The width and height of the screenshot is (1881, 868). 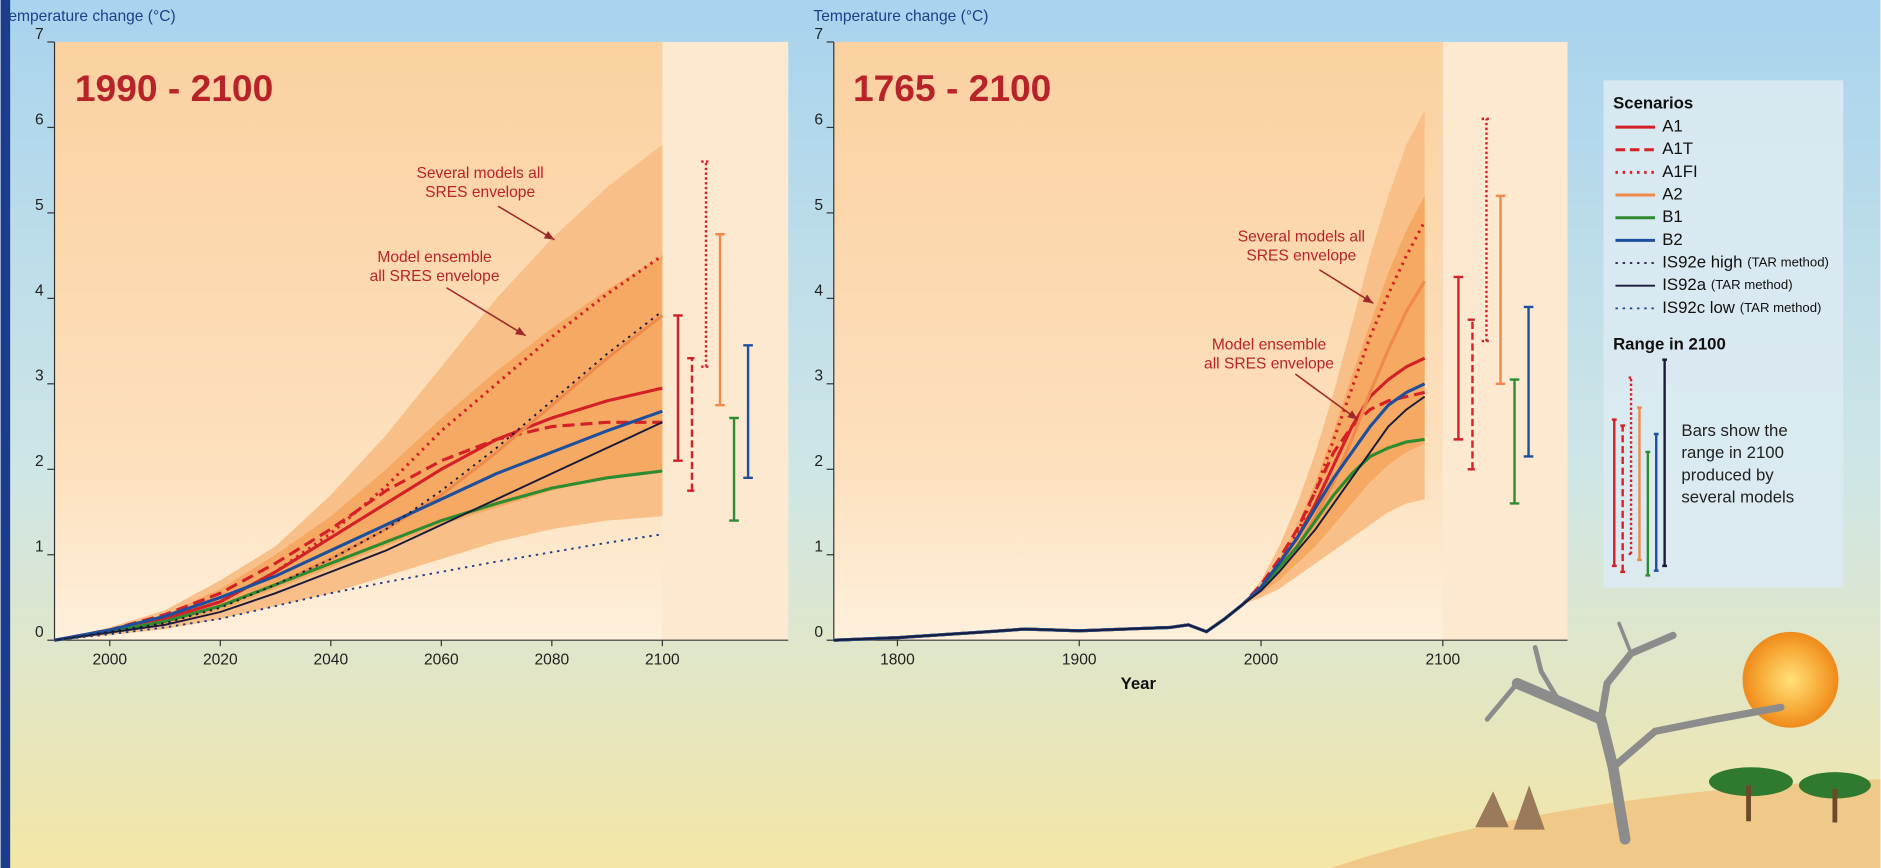 What do you see at coordinates (1510, 807) in the screenshot?
I see `rocks` at bounding box center [1510, 807].